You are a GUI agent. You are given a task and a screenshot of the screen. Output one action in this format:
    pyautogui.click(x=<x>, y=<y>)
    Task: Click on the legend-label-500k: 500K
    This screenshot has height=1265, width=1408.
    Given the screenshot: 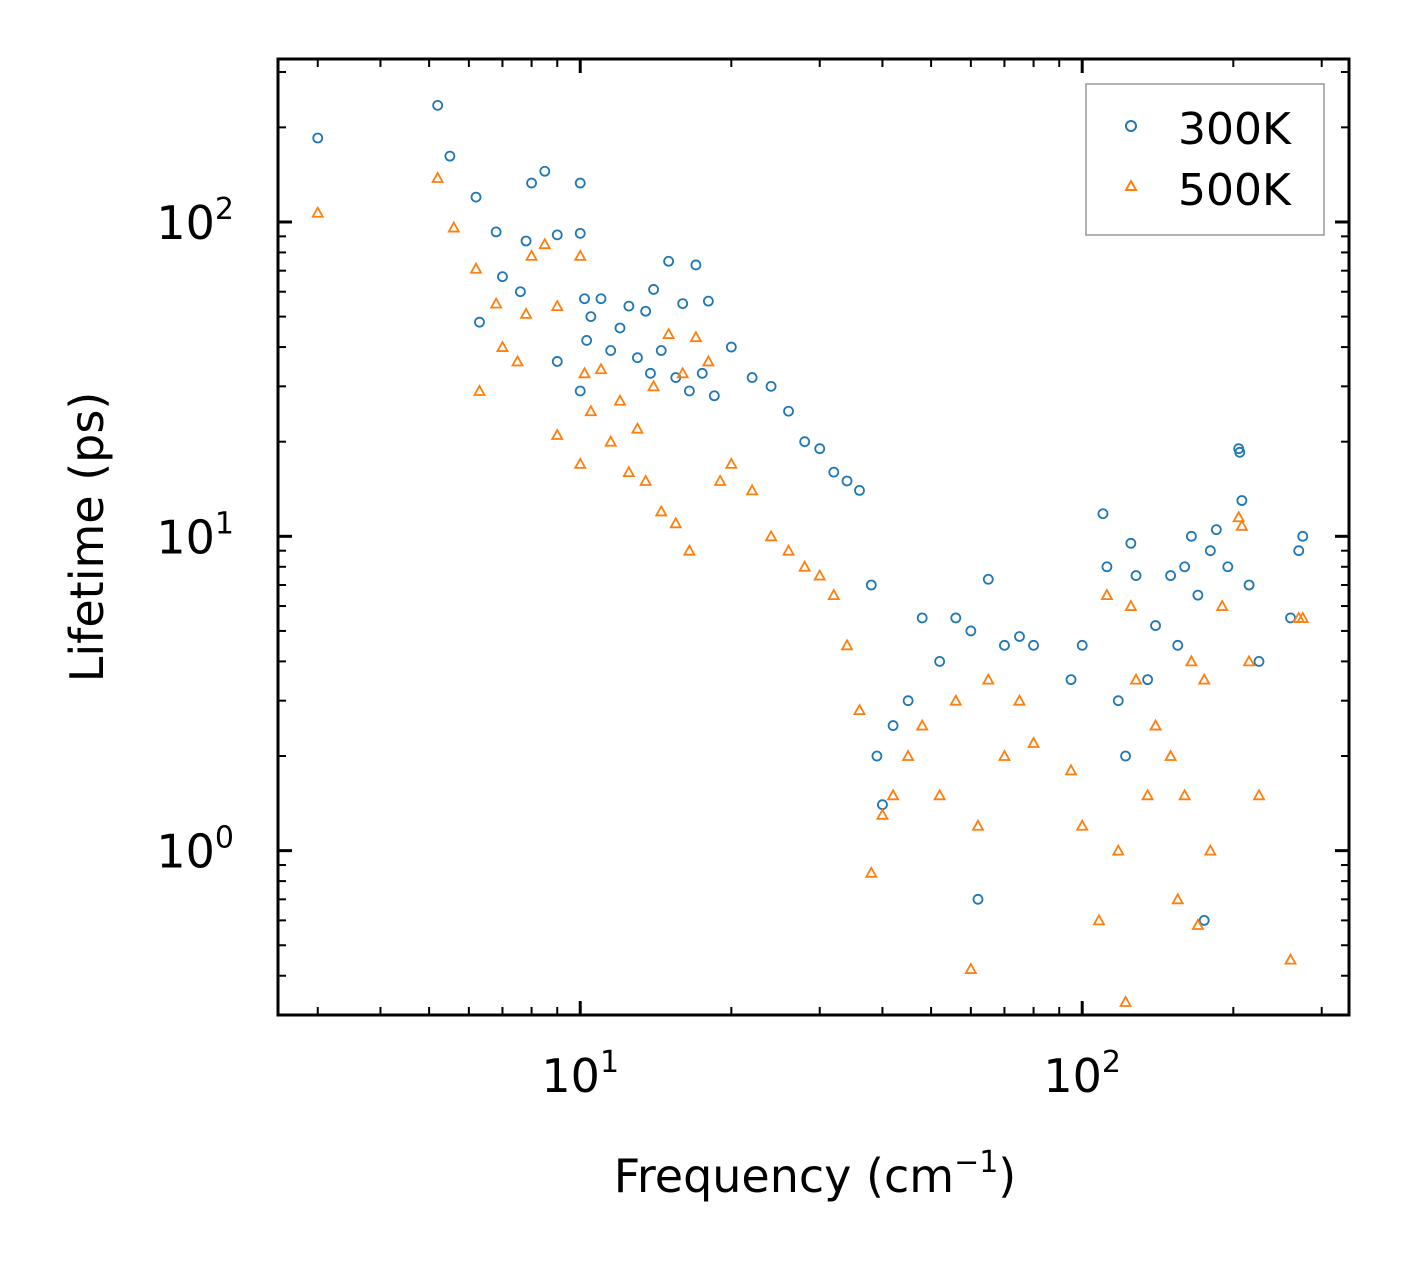 What is the action you would take?
    pyautogui.click(x=1235, y=190)
    